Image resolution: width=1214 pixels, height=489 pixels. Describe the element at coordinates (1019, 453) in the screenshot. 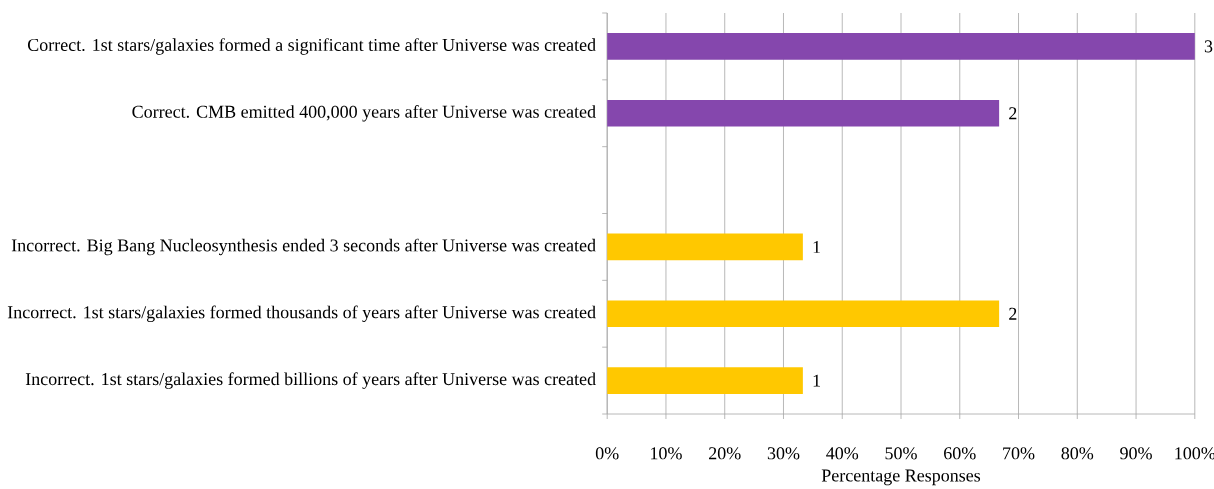

I see `x-tick-label: 70%` at that location.